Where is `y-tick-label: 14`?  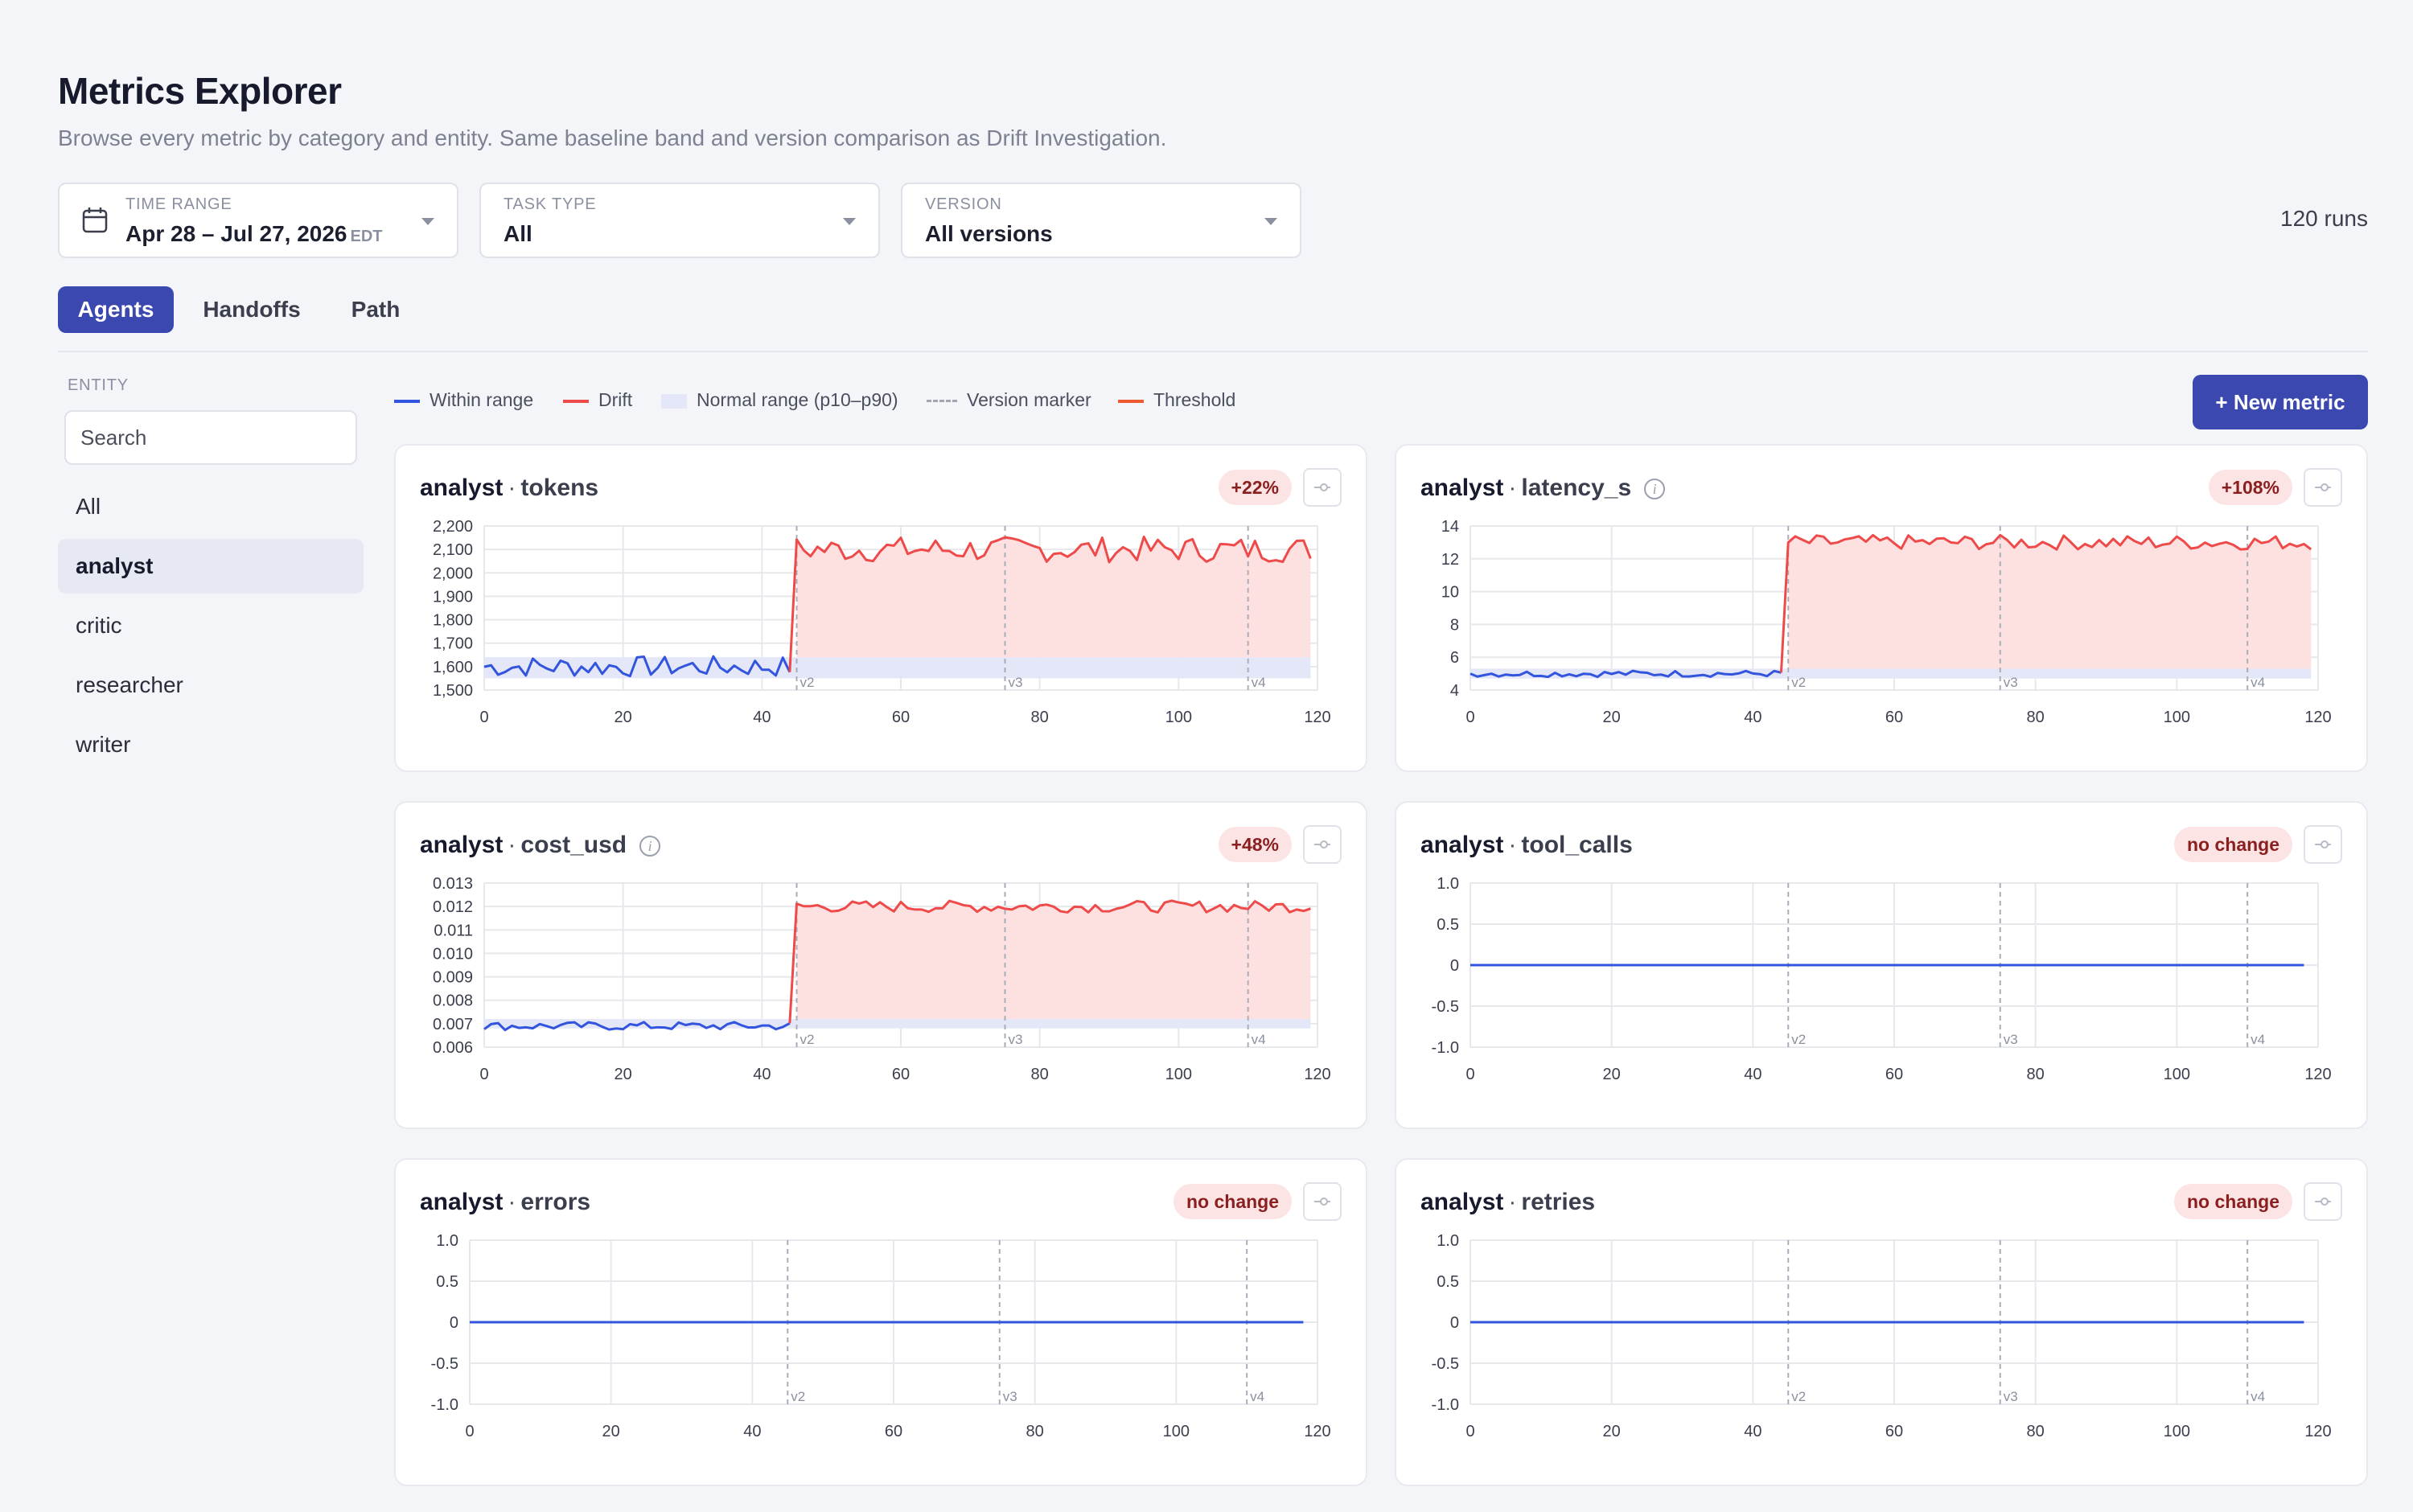 y-tick-label: 14 is located at coordinates (1450, 527).